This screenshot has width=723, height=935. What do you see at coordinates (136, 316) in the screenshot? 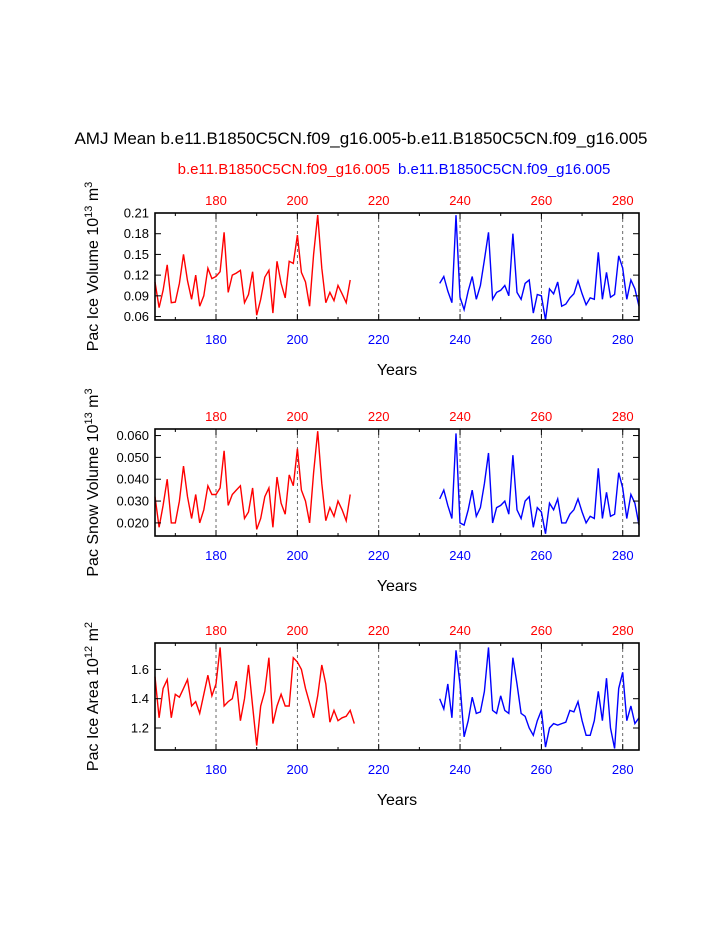
I see `y-tick-label: 0.06` at bounding box center [136, 316].